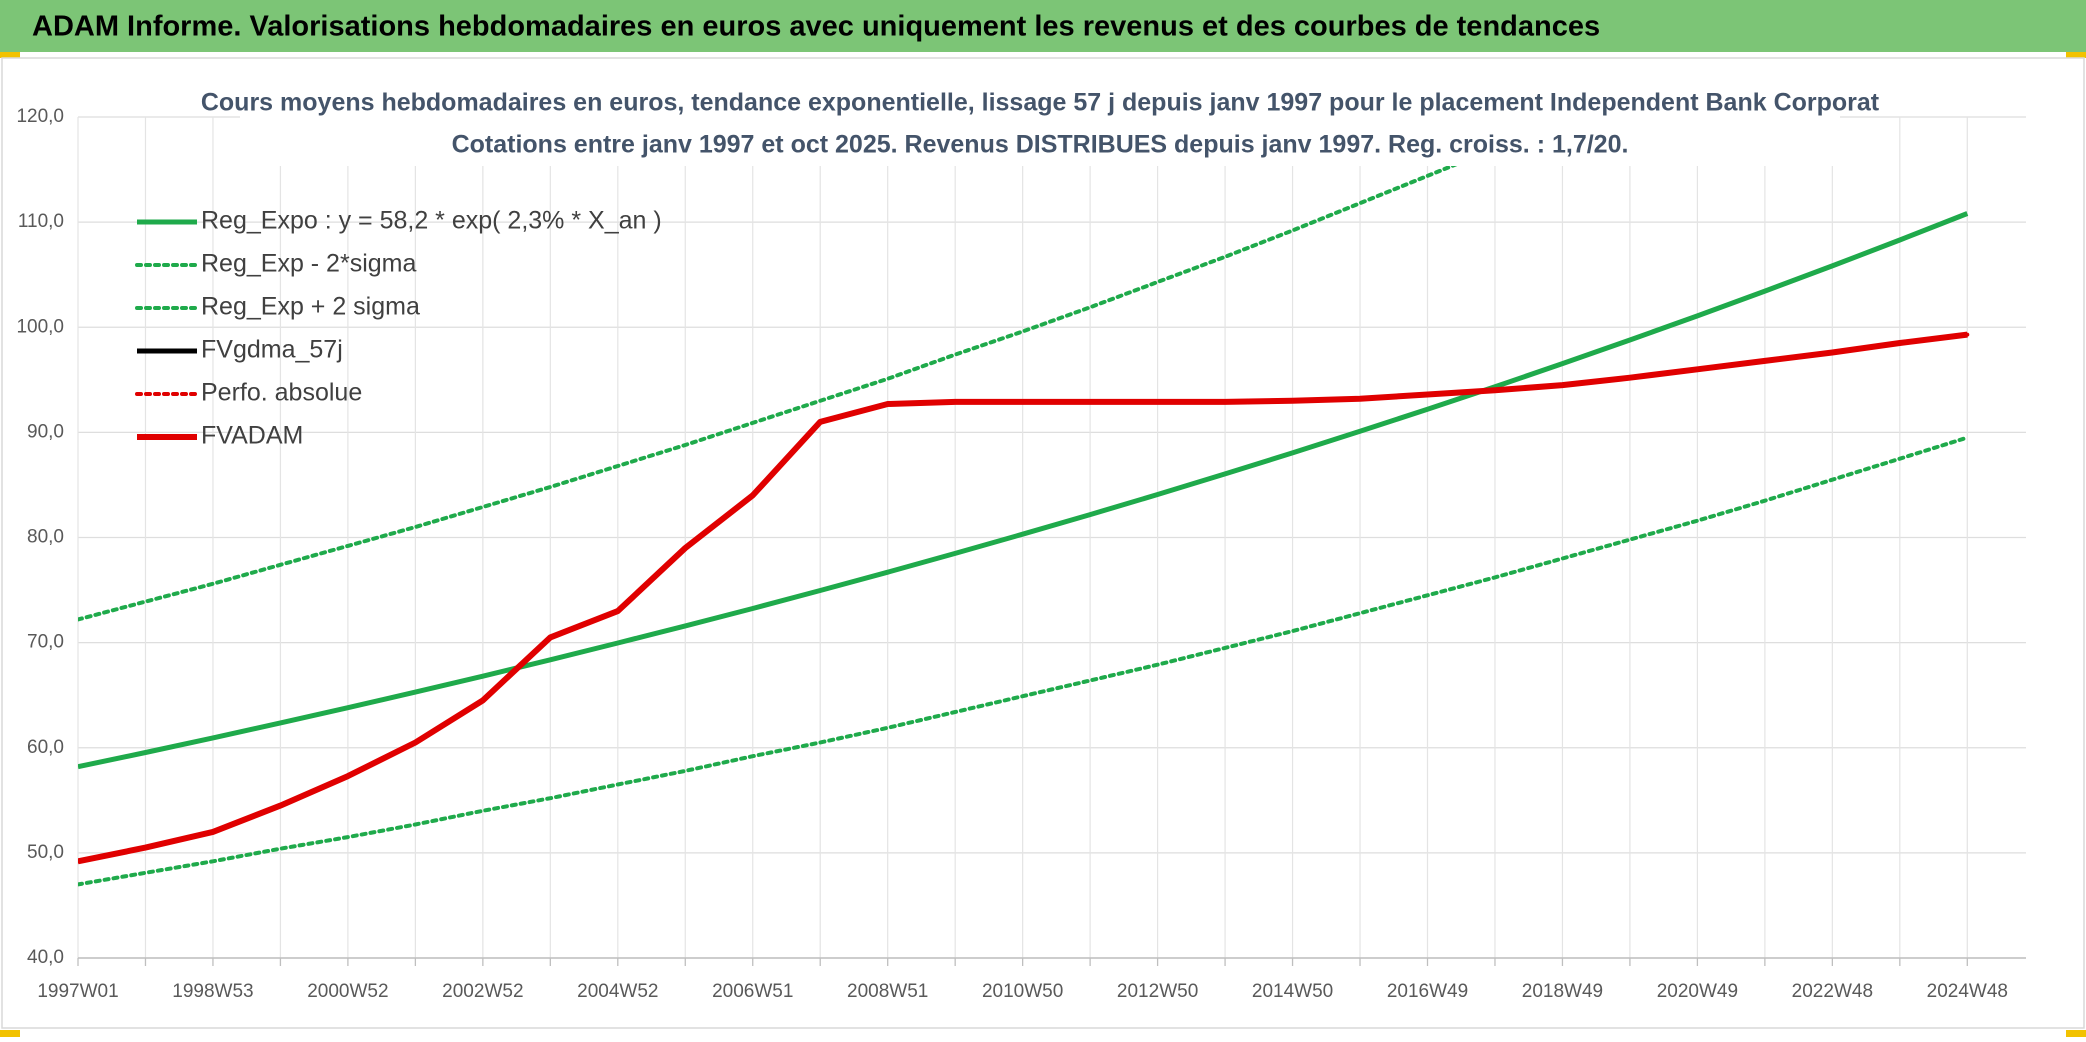  I want to click on x-tick-label: 2000W52, so click(347, 991).